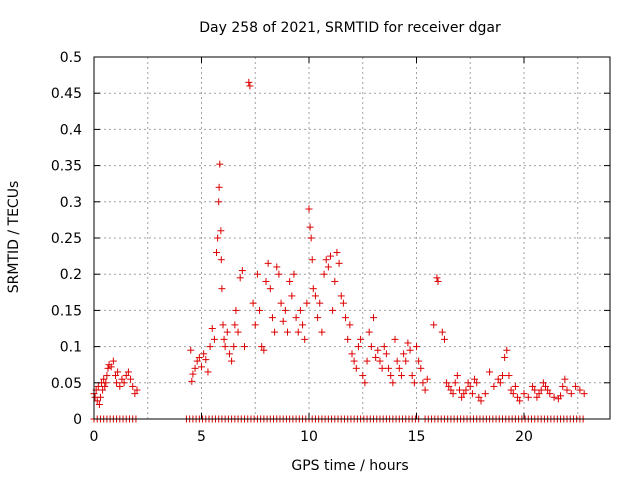 This screenshot has height=480, width=640. I want to click on x-tick-label: 0, so click(94, 437).